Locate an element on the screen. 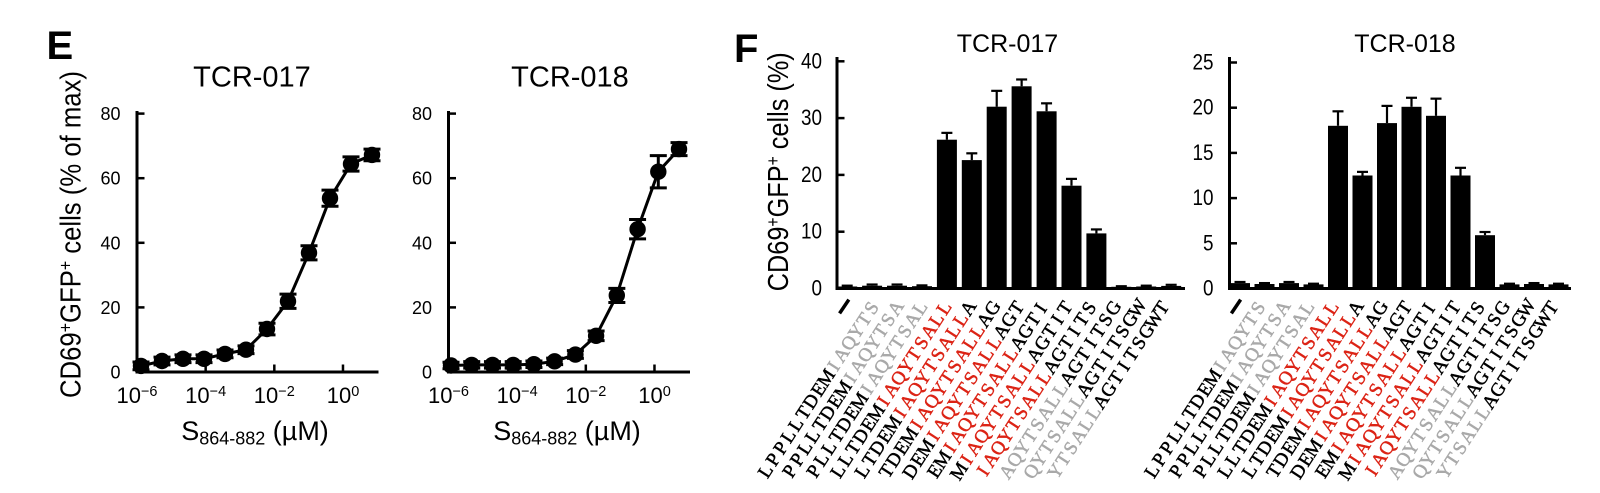 This screenshot has height=493, width=1600. svg-text: 10−2 is located at coordinates (585, 395).